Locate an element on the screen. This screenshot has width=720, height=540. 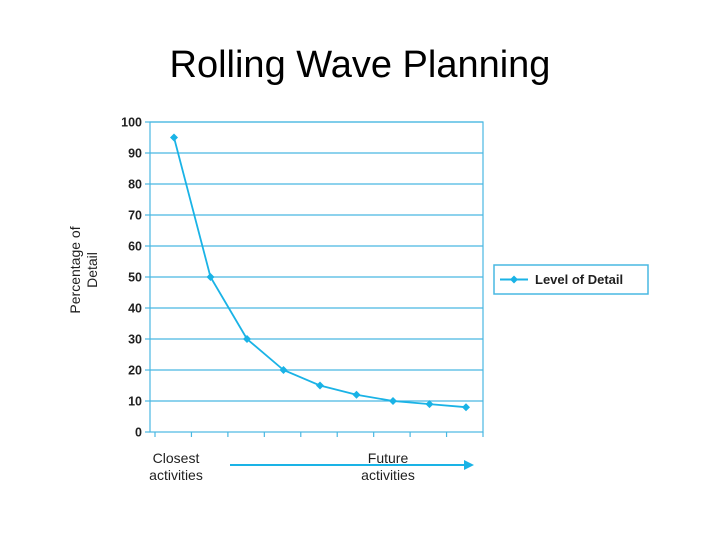
legend-marker is located at coordinates (514, 279).